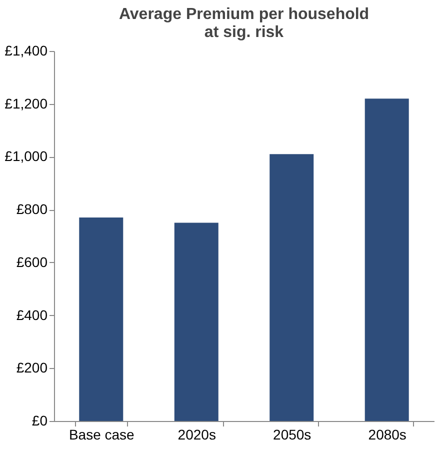 Image resolution: width=446 pixels, height=452 pixels. I want to click on x-tick-label: Base case, so click(101, 434).